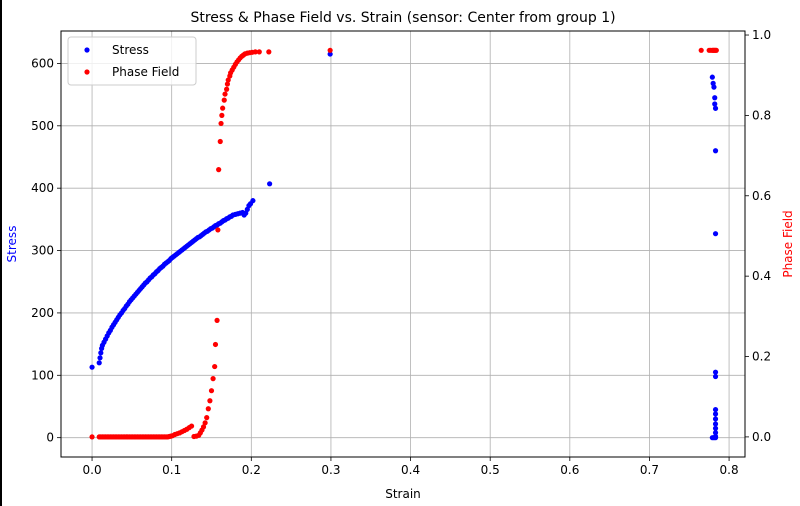 The width and height of the screenshot is (800, 506). I want to click on legend-marker-phase-field, so click(87, 72).